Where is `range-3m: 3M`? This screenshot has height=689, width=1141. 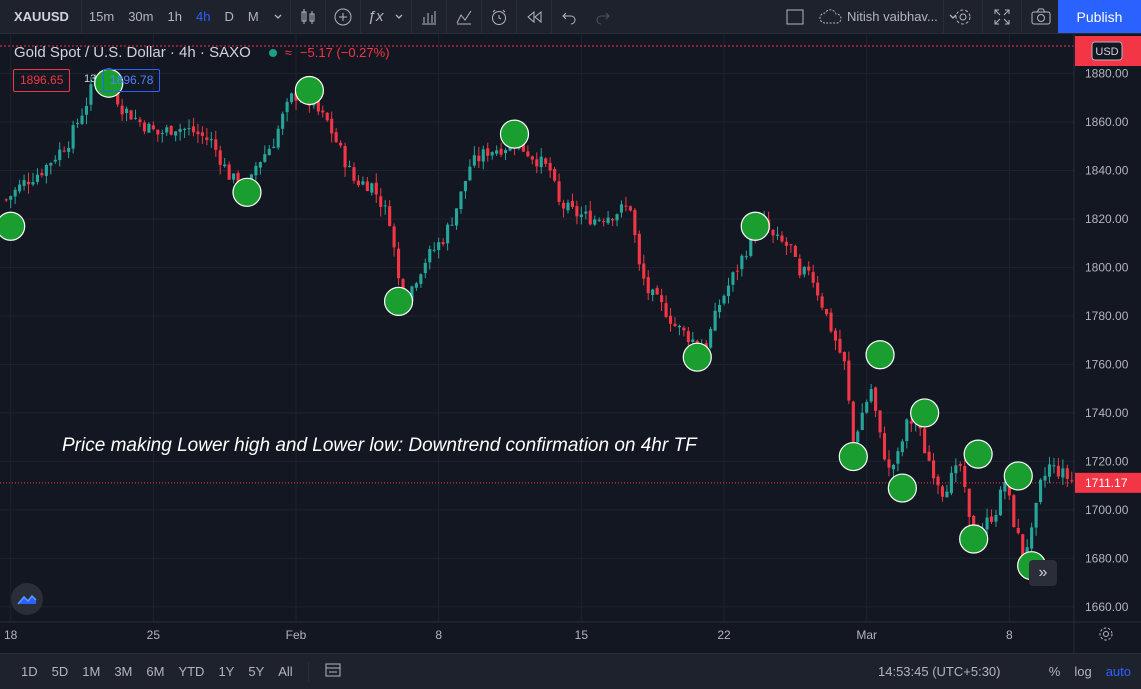 range-3m: 3M is located at coordinates (123, 671).